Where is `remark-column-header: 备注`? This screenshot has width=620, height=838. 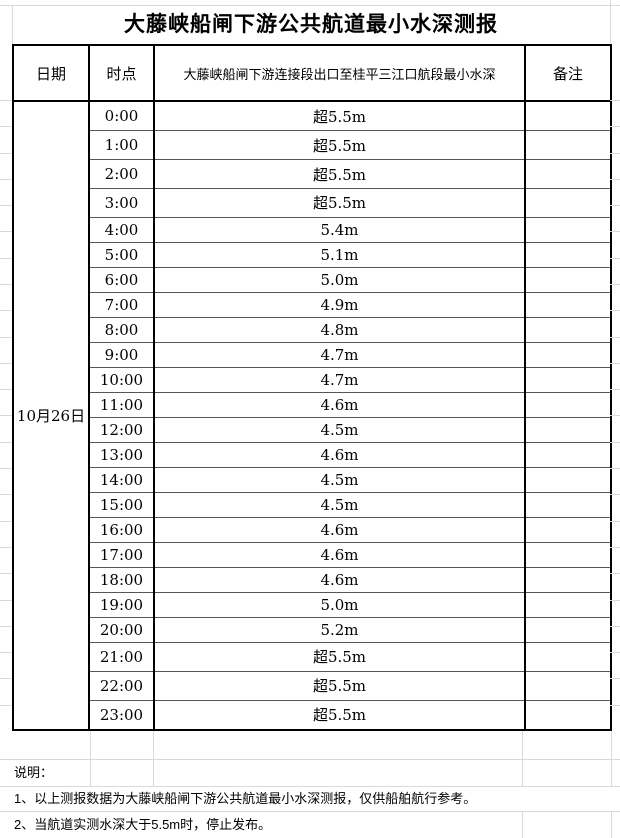 remark-column-header: 备注 is located at coordinates (568, 73).